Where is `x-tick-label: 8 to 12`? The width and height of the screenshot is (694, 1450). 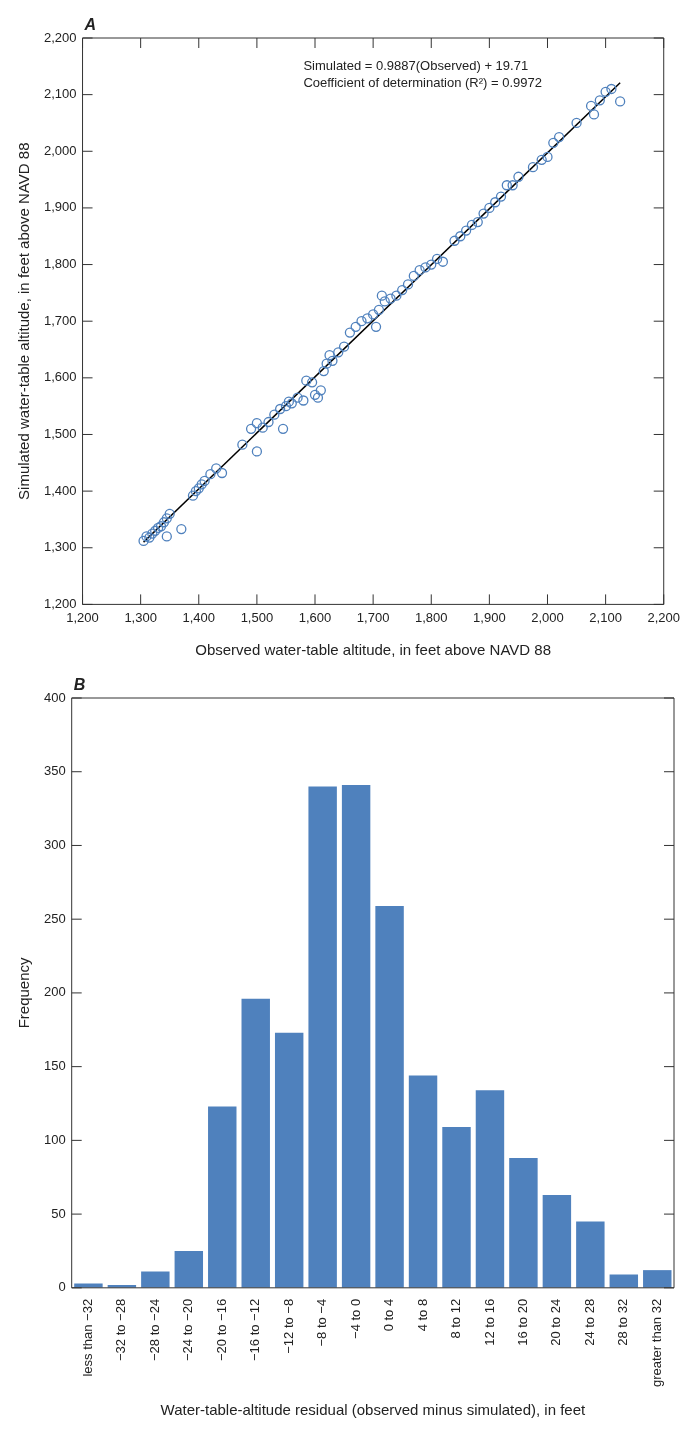 x-tick-label: 8 to 12 is located at coordinates (456, 1318).